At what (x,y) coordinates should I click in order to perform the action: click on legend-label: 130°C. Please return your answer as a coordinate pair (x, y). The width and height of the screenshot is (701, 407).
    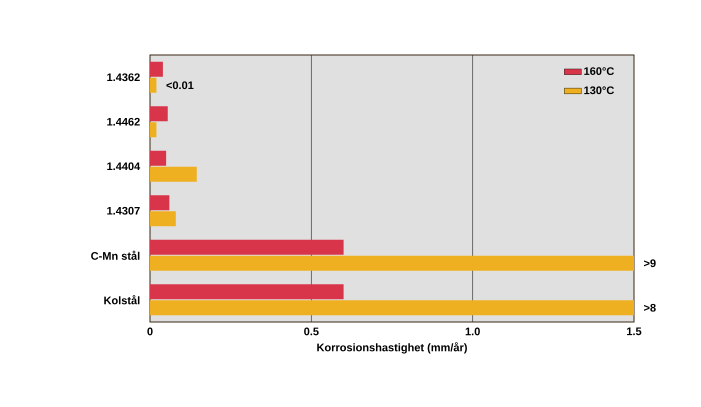
    Looking at the image, I should click on (599, 90).